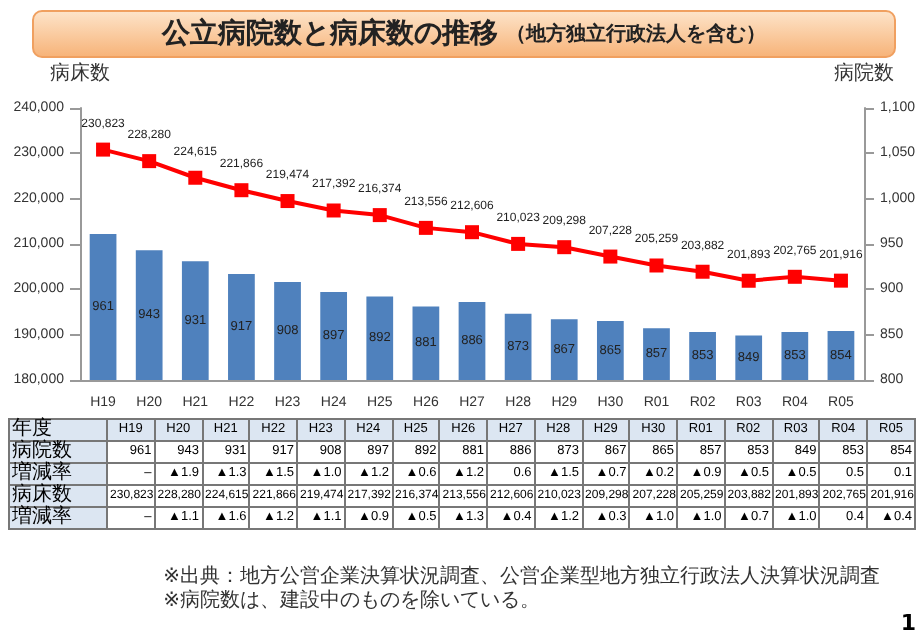 This screenshot has height=640, width=924. Describe the element at coordinates (908, 623) in the screenshot. I see `text: 1` at that location.